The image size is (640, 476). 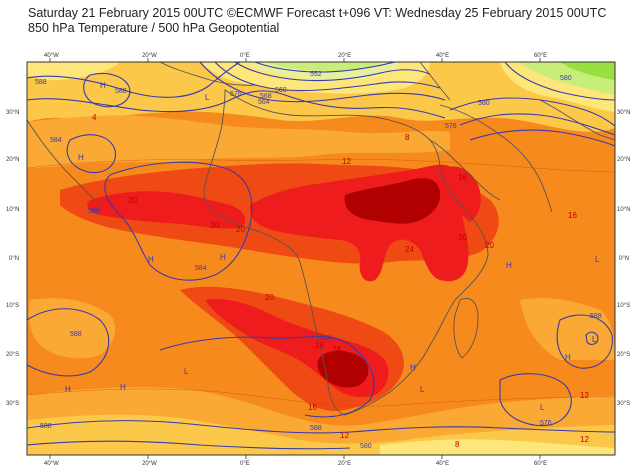 What do you see at coordinates (407, 137) in the screenshot?
I see `temp-label: 8` at bounding box center [407, 137].